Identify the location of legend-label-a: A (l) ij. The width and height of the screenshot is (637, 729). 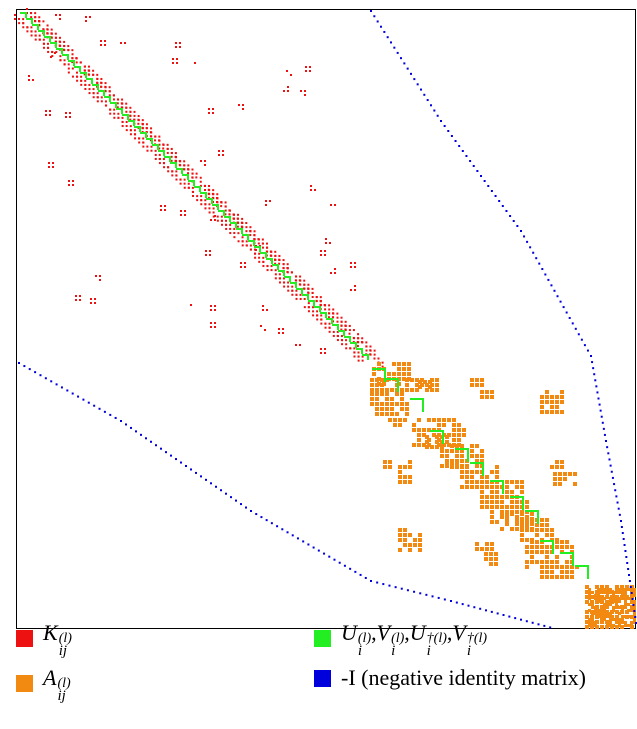
(57, 684).